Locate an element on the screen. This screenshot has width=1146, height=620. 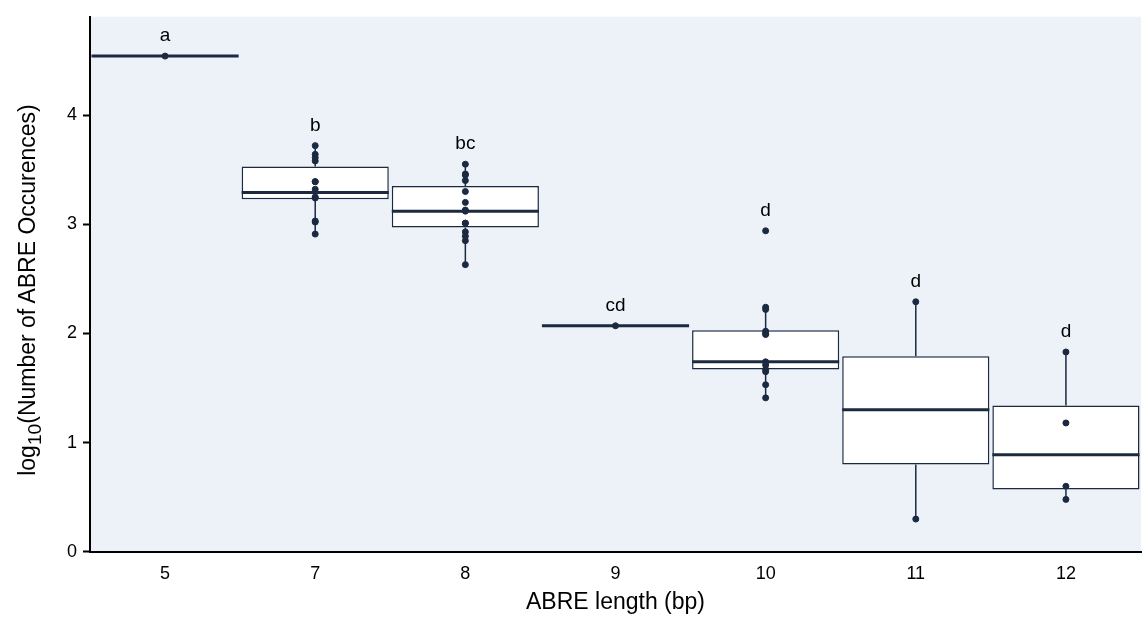
x-tick-label: 11 is located at coordinates (916, 572).